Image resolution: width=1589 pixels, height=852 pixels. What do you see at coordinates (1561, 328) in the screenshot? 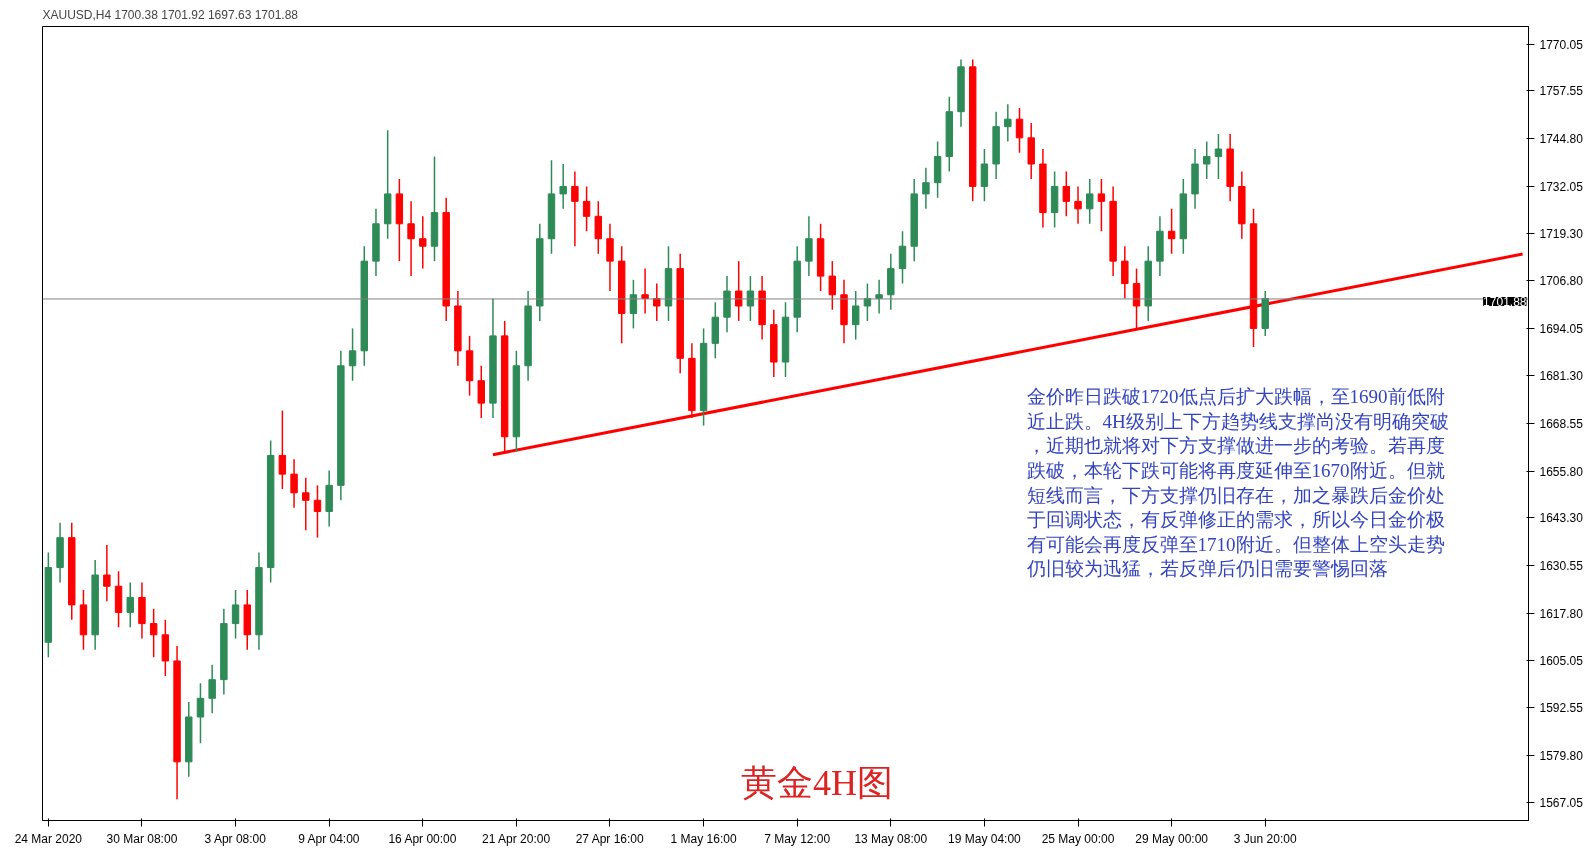
I see `y-tick-label: 1694.05` at bounding box center [1561, 328].